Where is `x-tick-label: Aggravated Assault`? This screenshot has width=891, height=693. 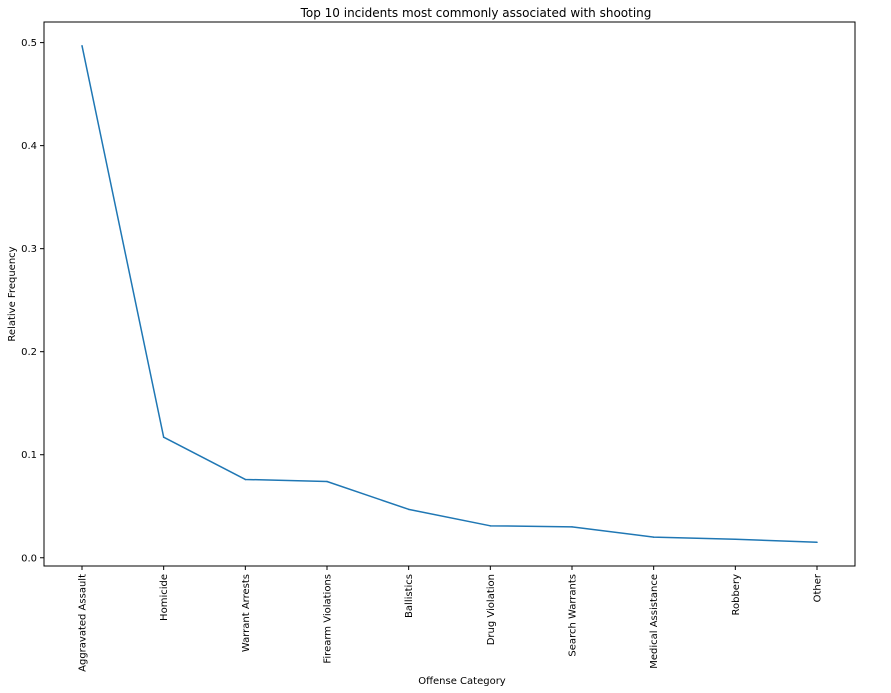 x-tick-label: Aggravated Assault is located at coordinates (83, 623).